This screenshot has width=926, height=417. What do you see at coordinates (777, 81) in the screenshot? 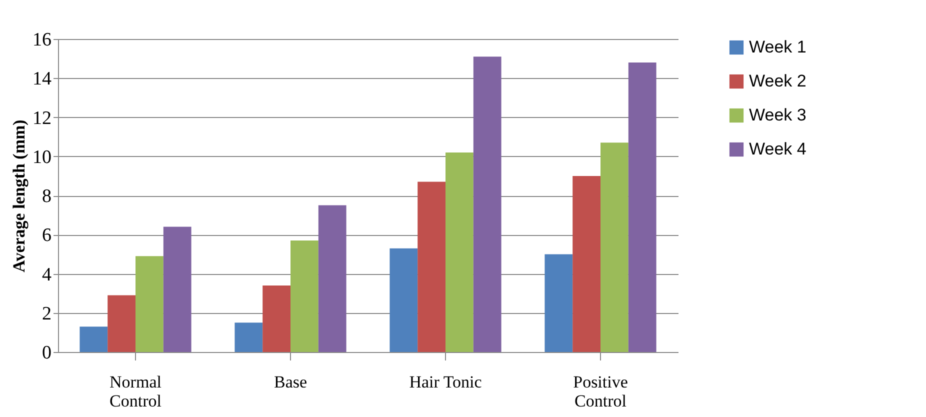
I see `legend-label: Week 2` at bounding box center [777, 81].